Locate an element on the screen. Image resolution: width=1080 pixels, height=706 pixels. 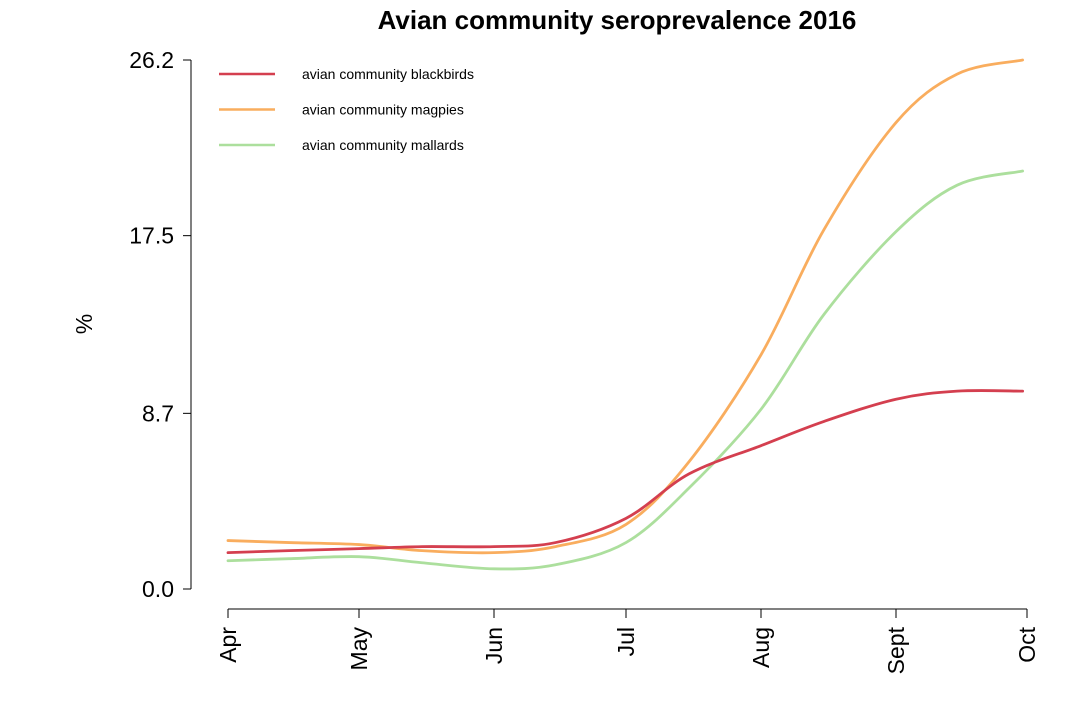
y-axis-label: % is located at coordinates (84, 324).